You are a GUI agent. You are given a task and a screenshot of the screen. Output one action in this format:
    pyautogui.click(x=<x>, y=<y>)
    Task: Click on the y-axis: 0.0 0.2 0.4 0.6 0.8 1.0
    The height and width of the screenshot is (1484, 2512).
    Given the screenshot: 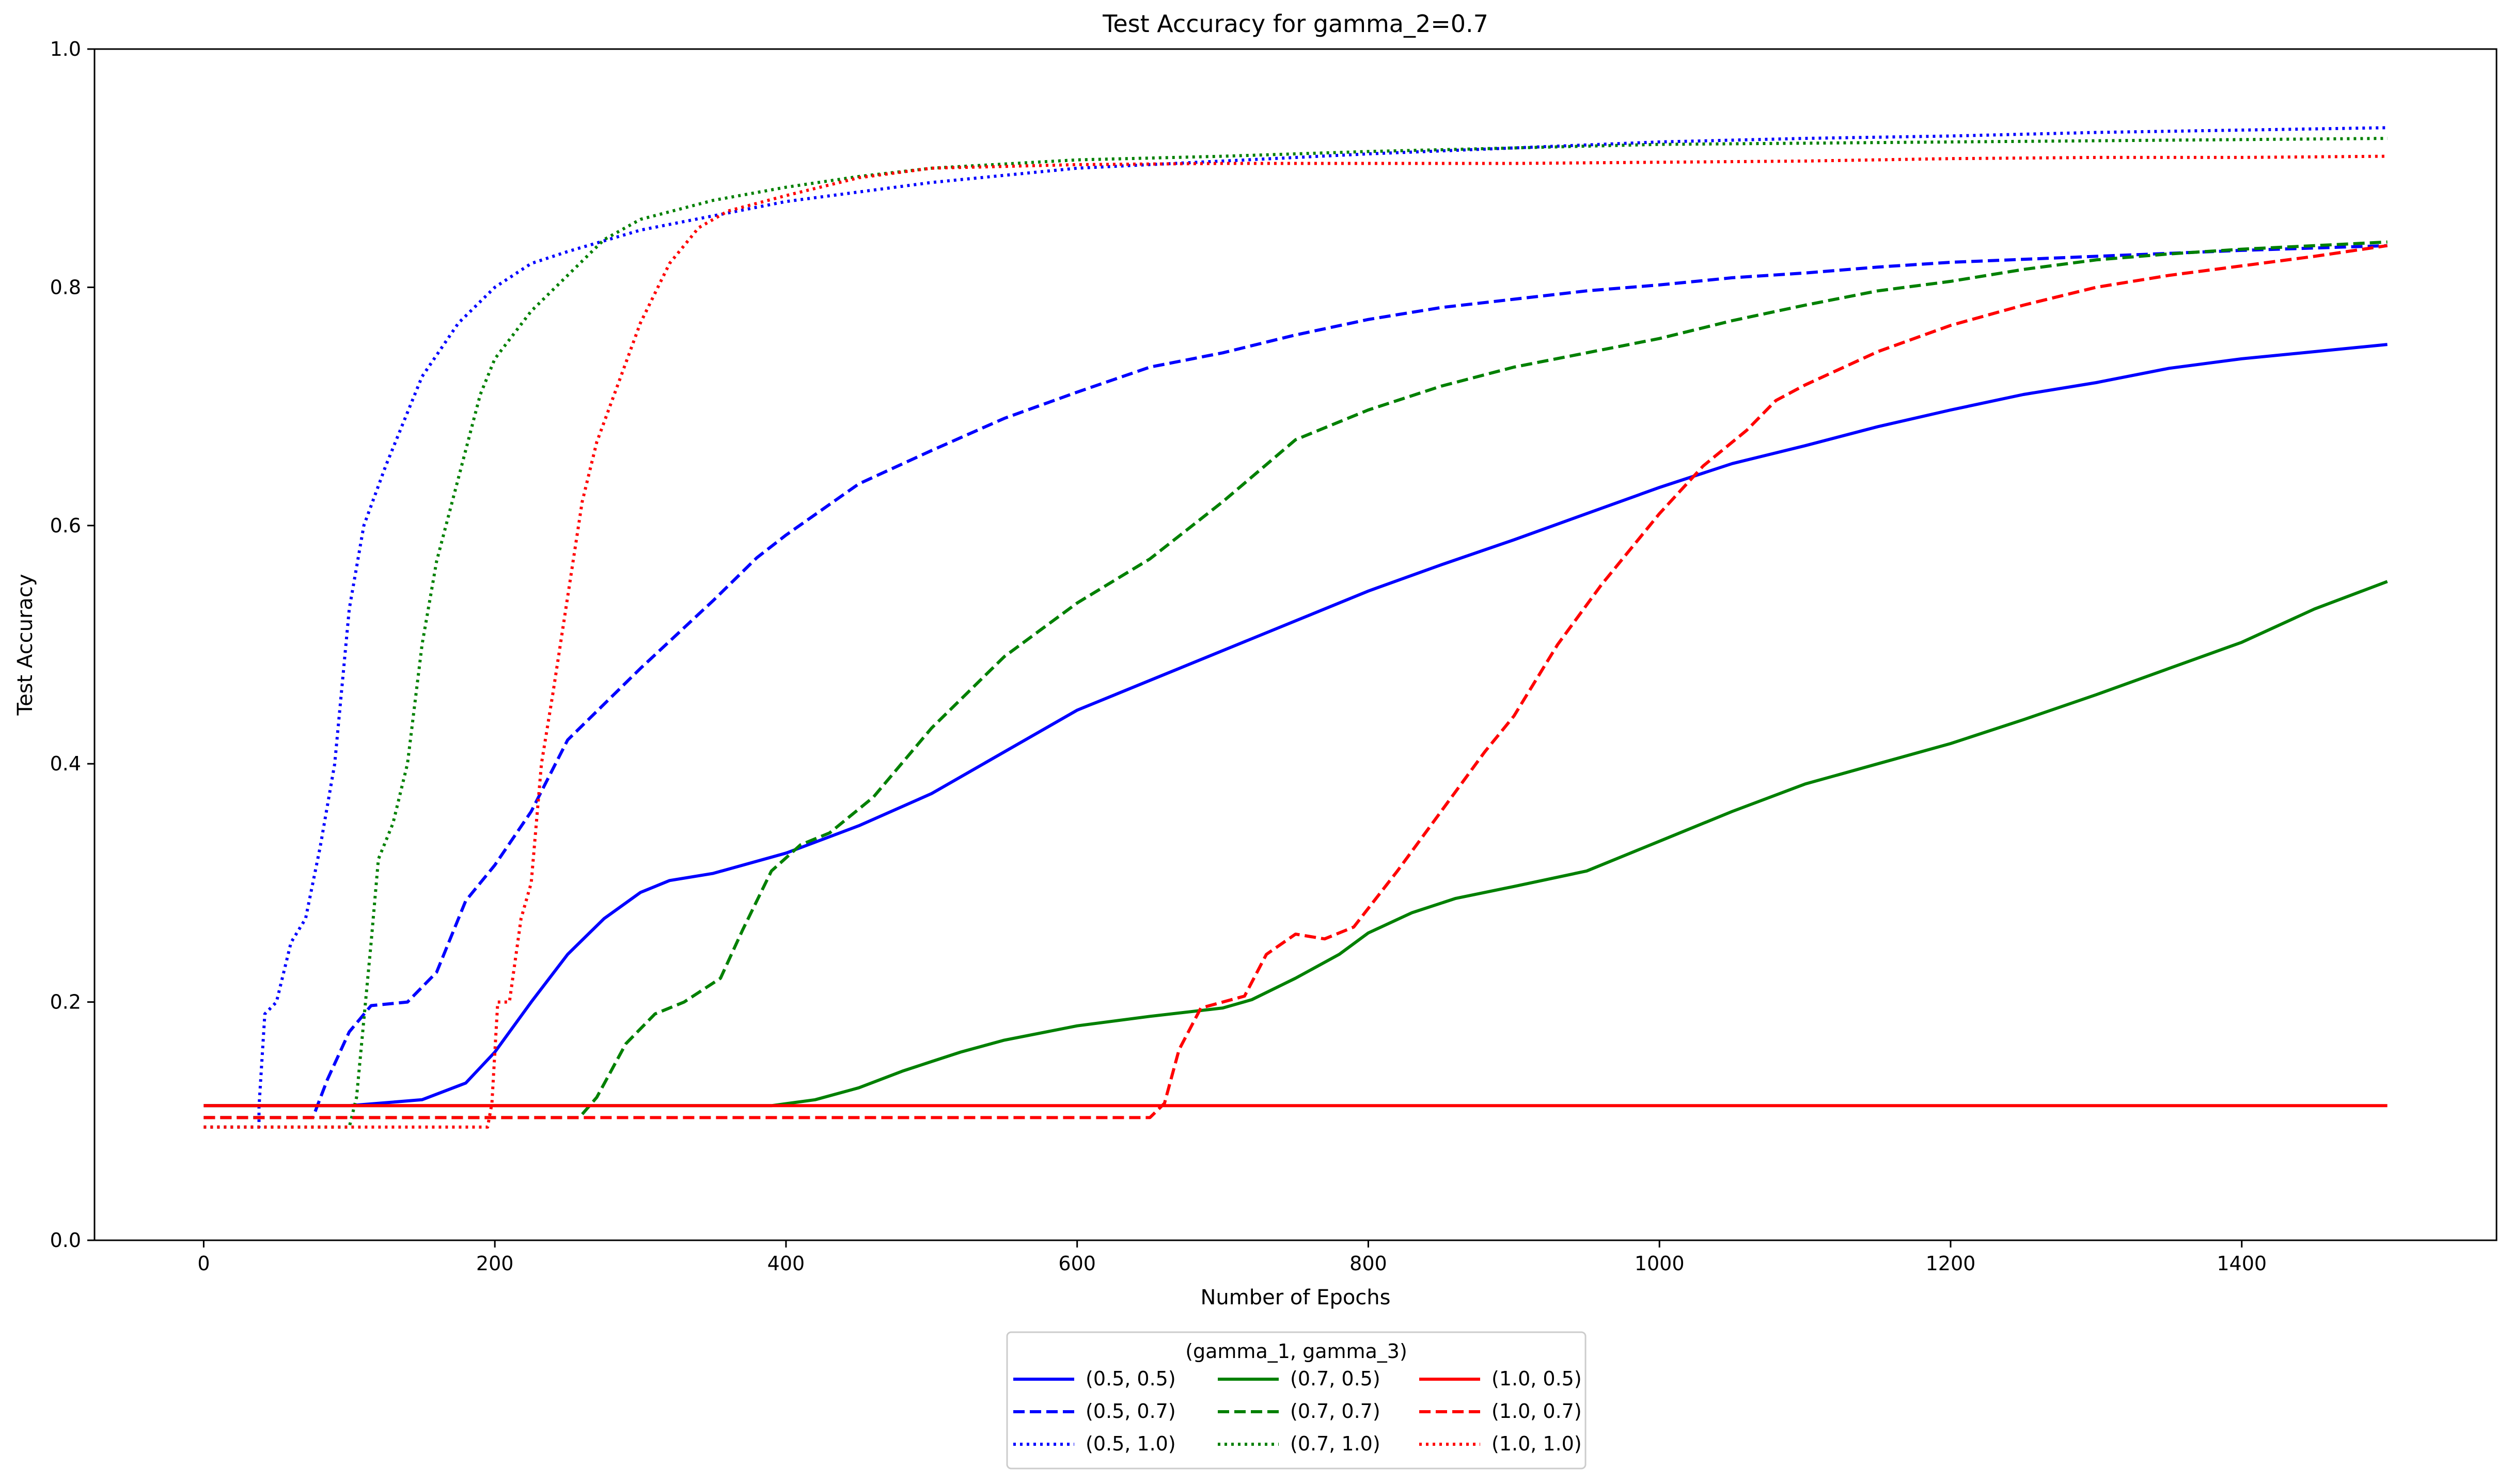 What is the action you would take?
    pyautogui.click(x=72, y=645)
    